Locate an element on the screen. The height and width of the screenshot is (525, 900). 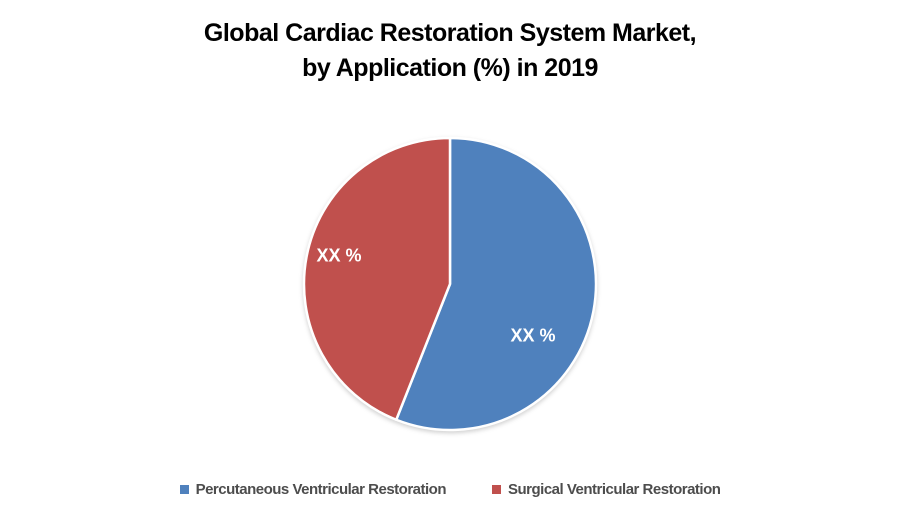
legend-label-percutaneous: Percutaneous Ventricular Restoration is located at coordinates (321, 489).